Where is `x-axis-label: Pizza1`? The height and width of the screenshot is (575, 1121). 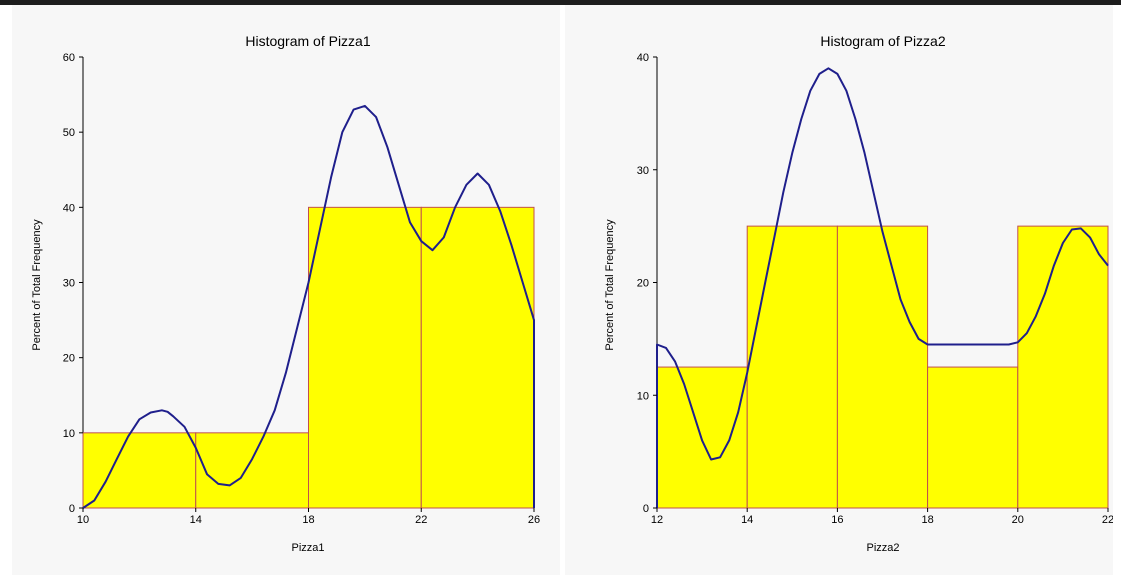 x-axis-label: Pizza1 is located at coordinates (307, 548).